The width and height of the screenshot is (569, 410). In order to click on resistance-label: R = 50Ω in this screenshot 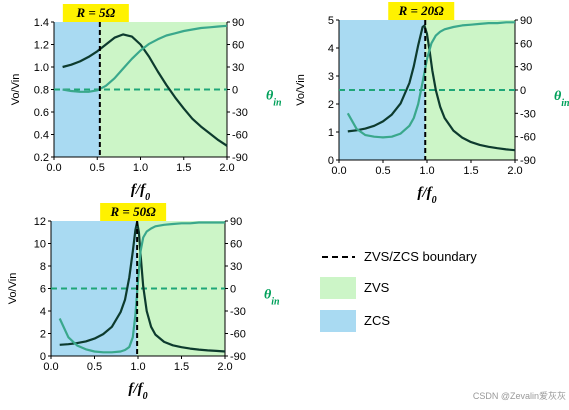, I will do `click(132, 211)`.